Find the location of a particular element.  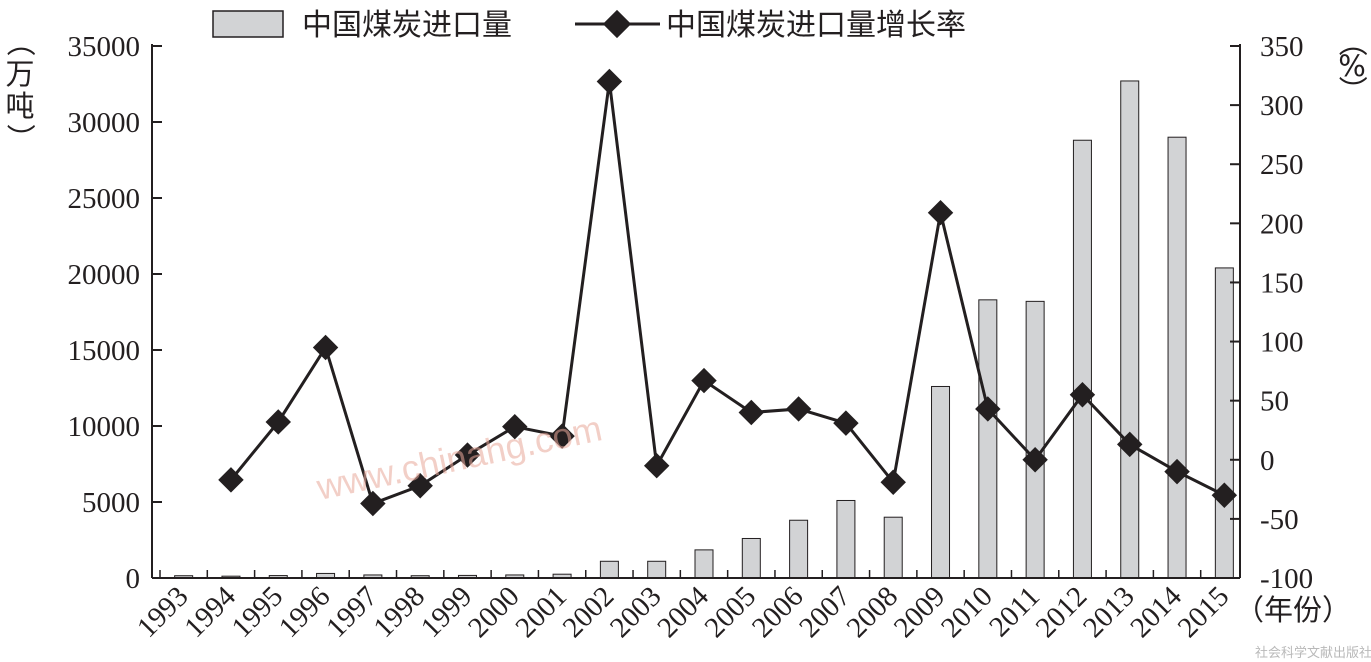

x-tick-label: 1997 is located at coordinates (352, 612).